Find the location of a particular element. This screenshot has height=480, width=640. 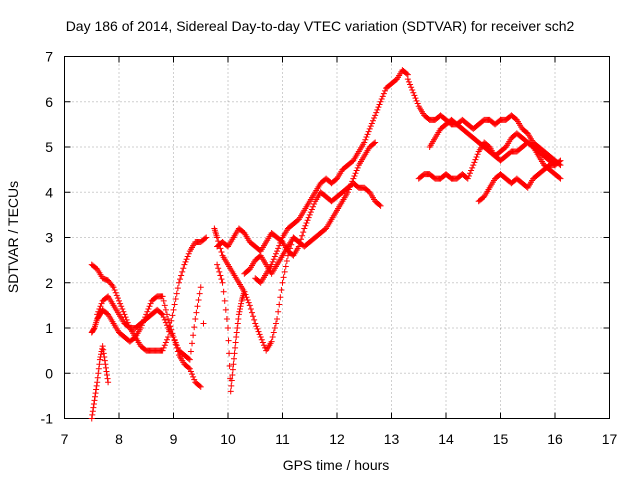

series-track-a is located at coordinates (149, 294).